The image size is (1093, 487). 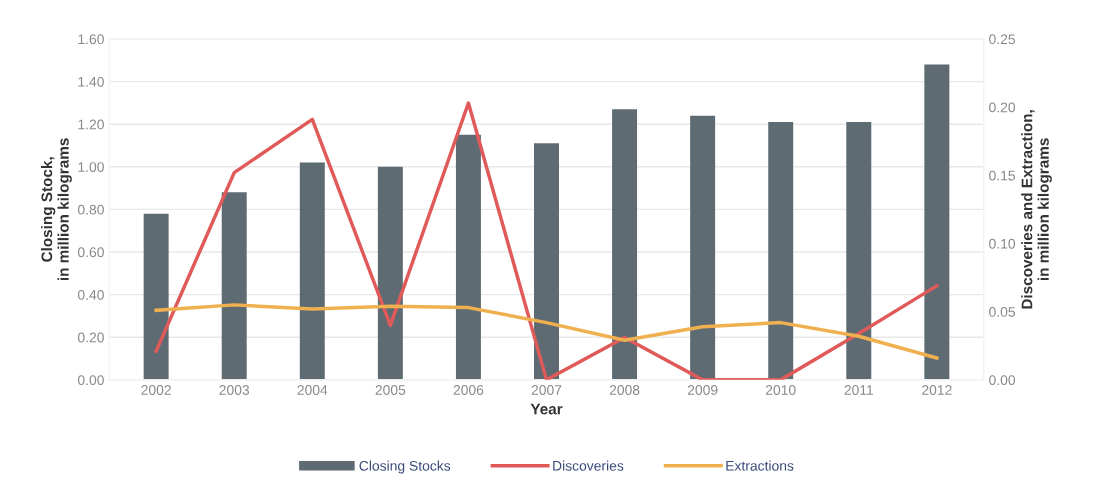 What do you see at coordinates (91, 81) in the screenshot?
I see `y-tick-label: 1.40` at bounding box center [91, 81].